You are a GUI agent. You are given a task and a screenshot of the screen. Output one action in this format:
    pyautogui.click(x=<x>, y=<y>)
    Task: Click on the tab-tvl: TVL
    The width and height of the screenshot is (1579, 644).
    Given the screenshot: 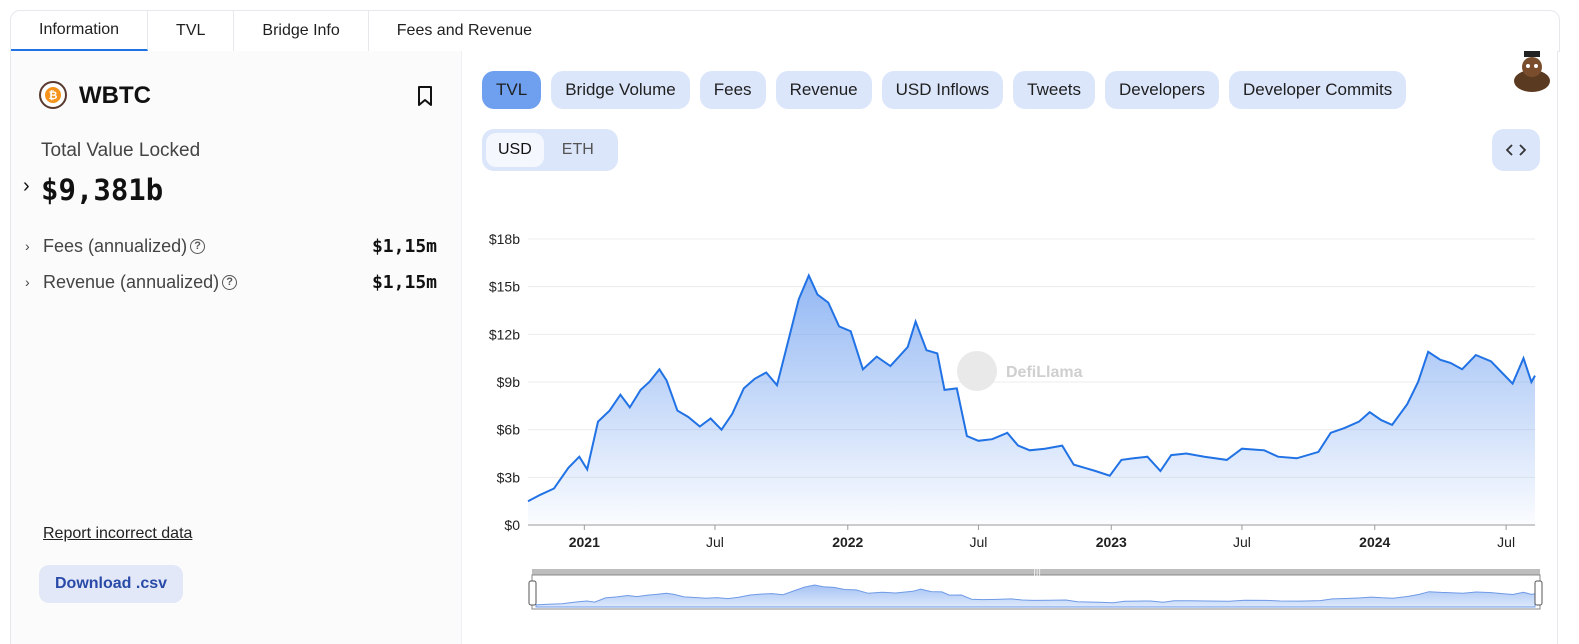 What is the action you would take?
    pyautogui.click(x=191, y=31)
    